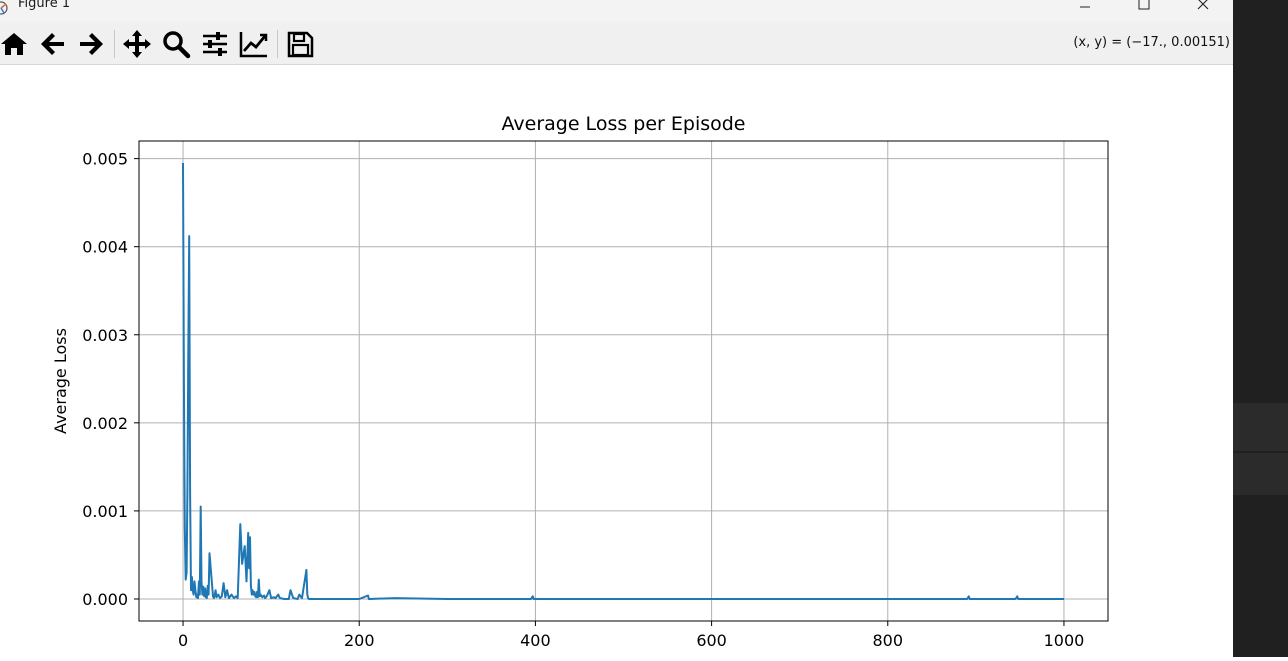  I want to click on x-tick-label: 800, so click(887, 640).